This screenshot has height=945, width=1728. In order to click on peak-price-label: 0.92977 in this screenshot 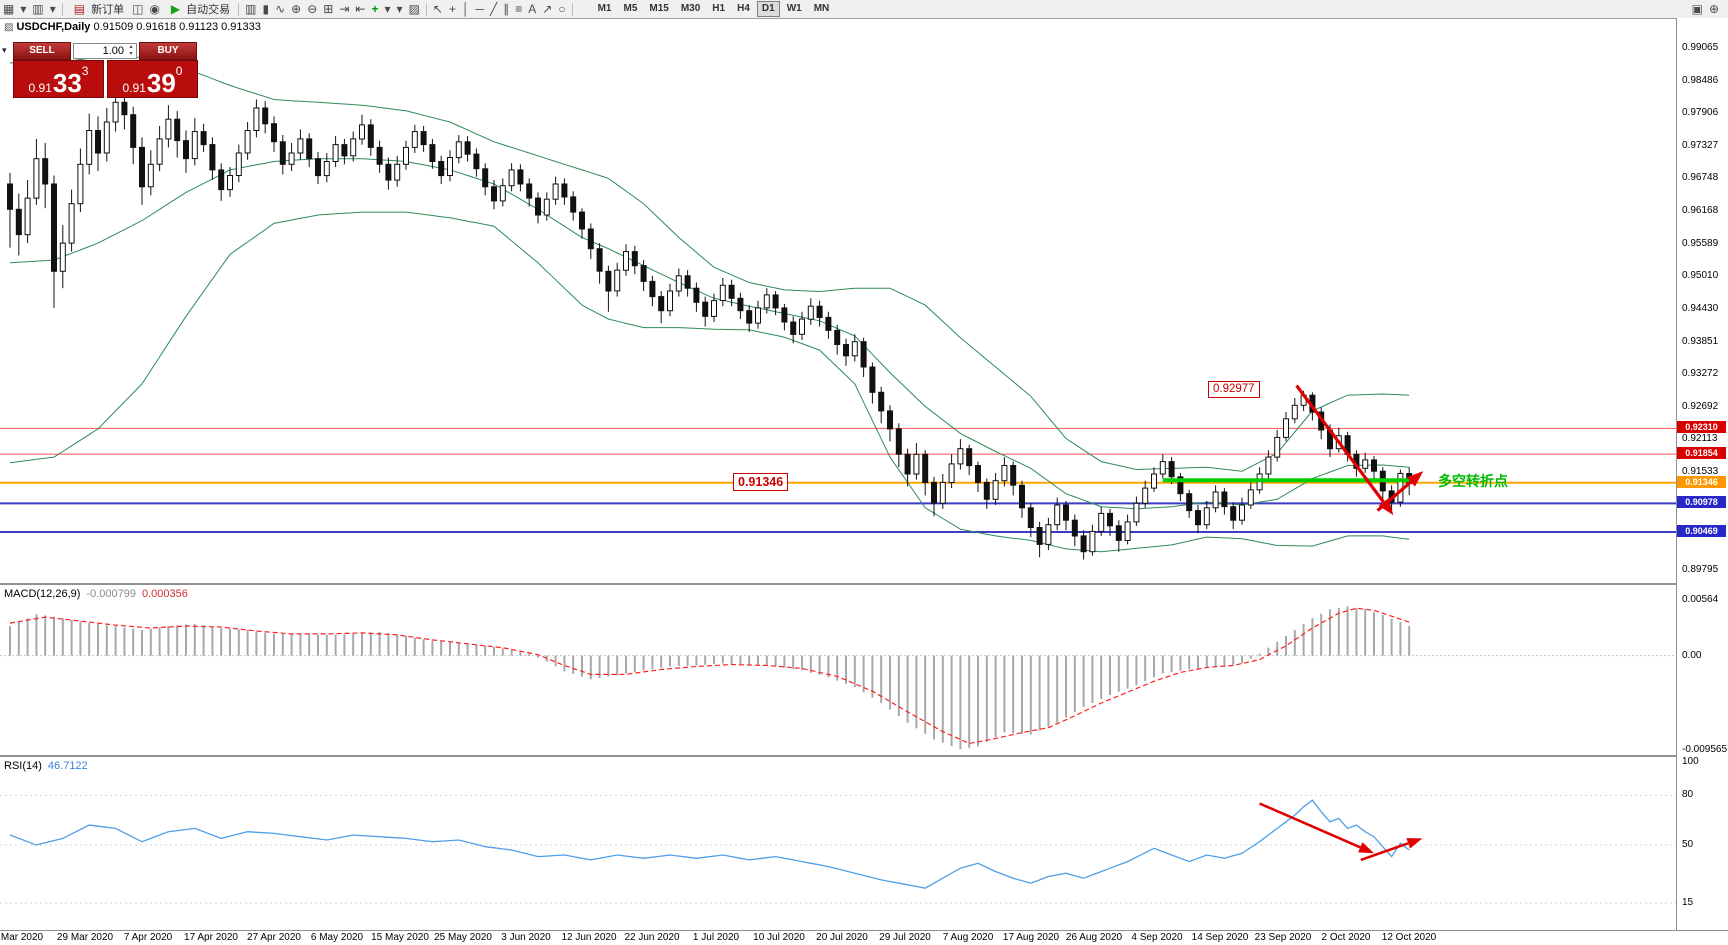, I will do `click(1234, 389)`.